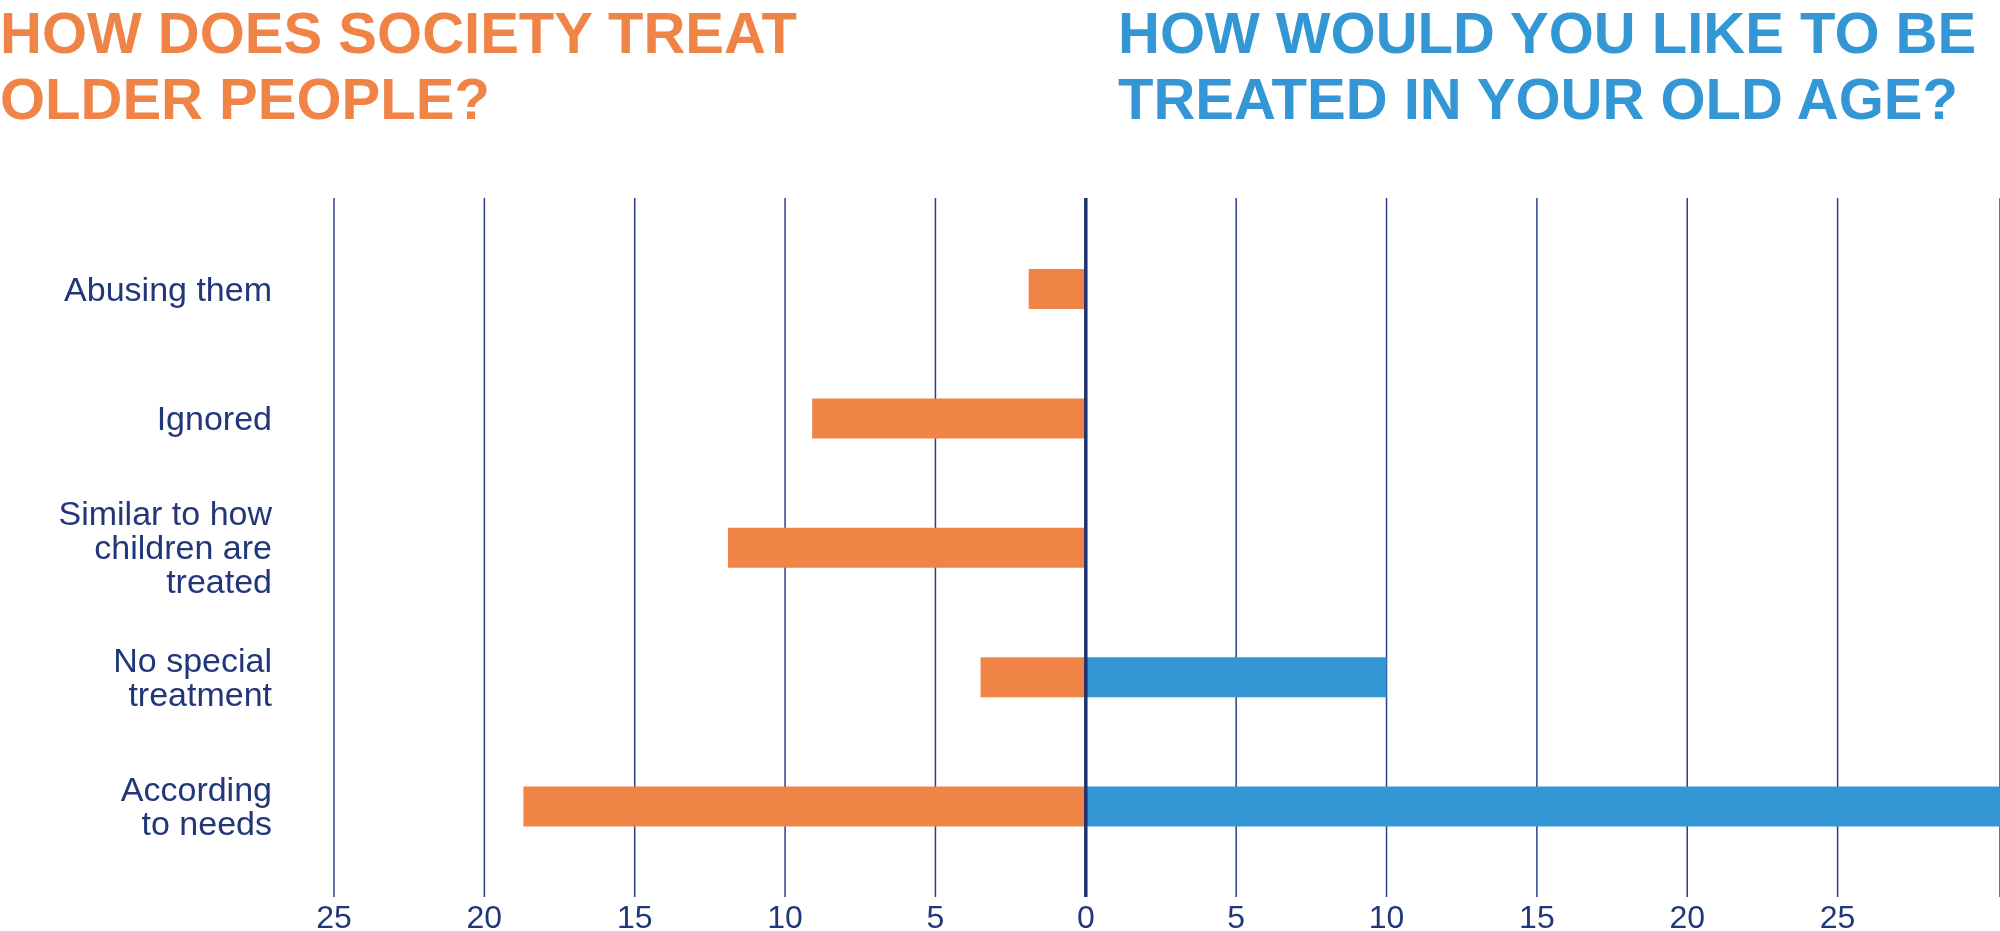  I want to click on text: HOW DOES SOCIETY TREAT OLDER PEOPLE?, so click(399, 66).